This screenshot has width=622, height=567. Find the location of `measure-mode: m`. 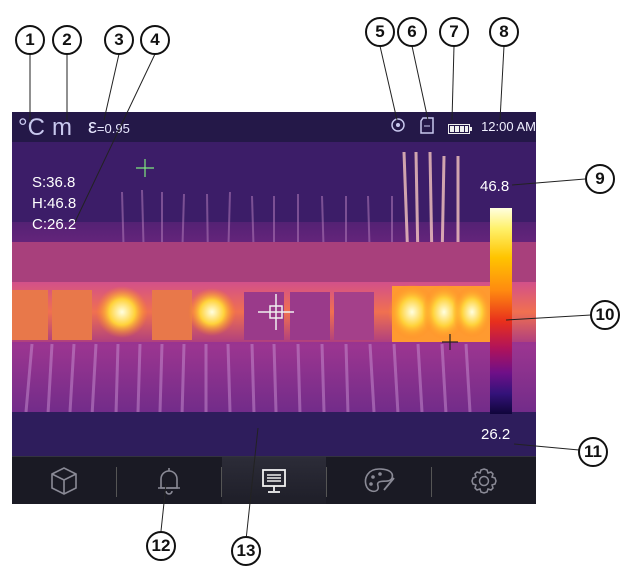

measure-mode: m is located at coordinates (62, 127).